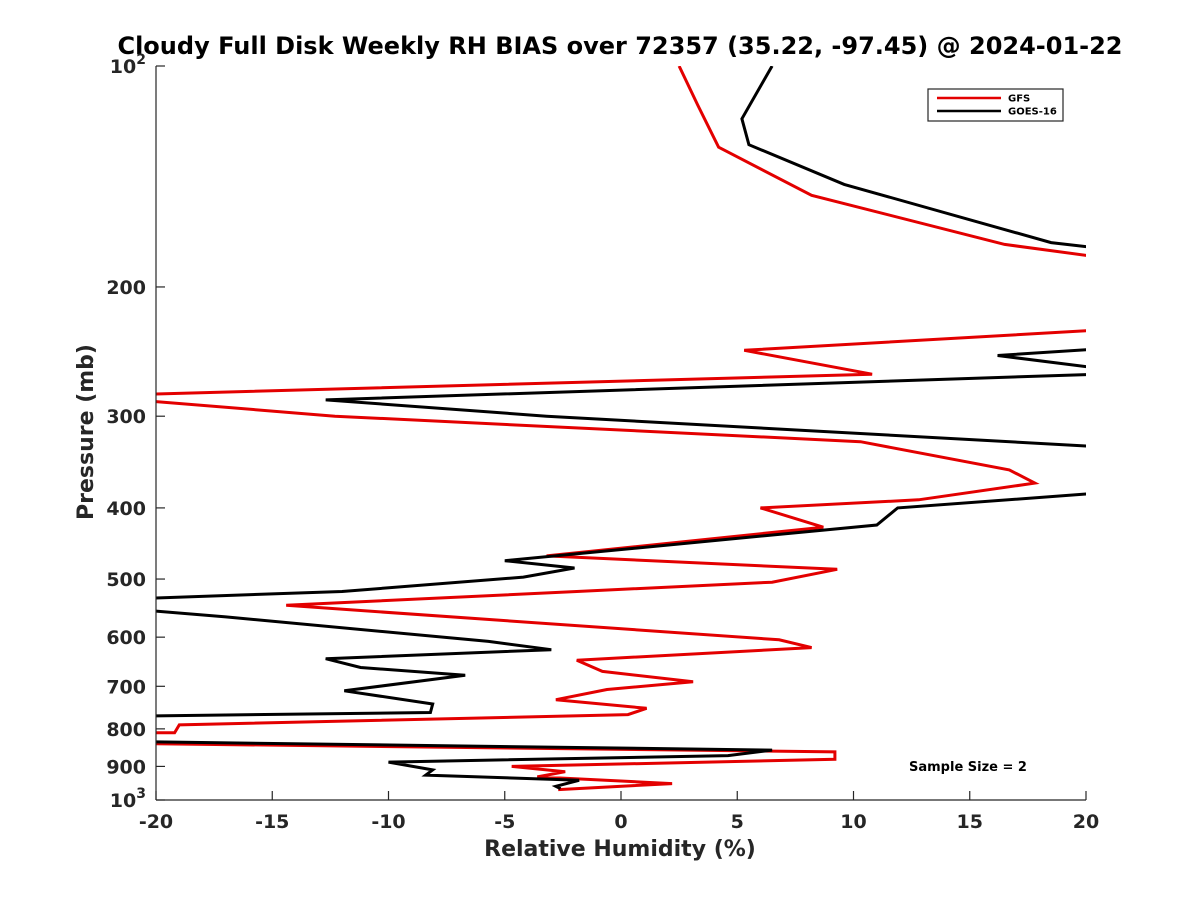  I want to click on x-tick-label: 15, so click(970, 822).